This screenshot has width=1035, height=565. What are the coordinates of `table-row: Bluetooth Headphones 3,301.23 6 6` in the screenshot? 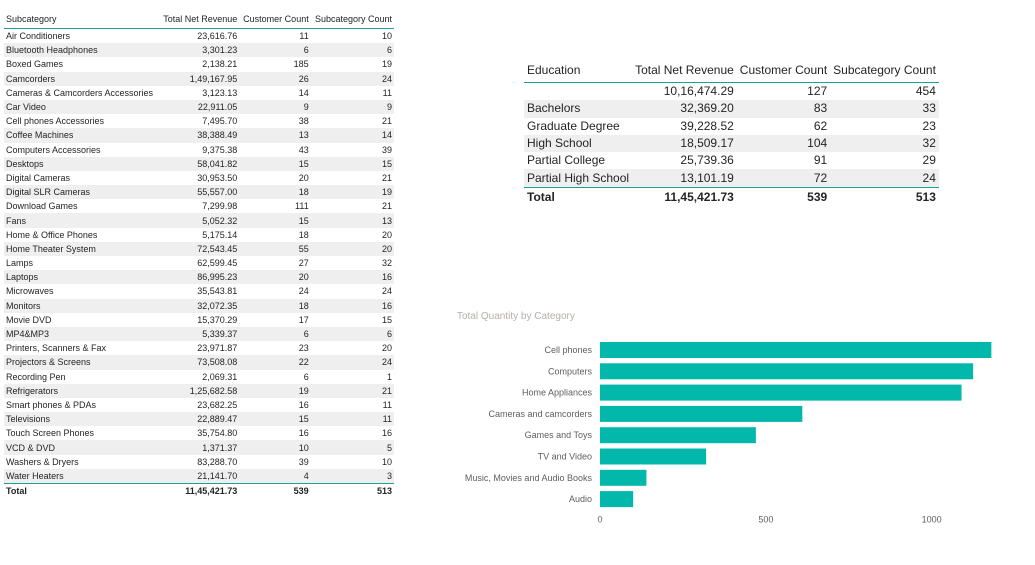 It's located at (199, 50).